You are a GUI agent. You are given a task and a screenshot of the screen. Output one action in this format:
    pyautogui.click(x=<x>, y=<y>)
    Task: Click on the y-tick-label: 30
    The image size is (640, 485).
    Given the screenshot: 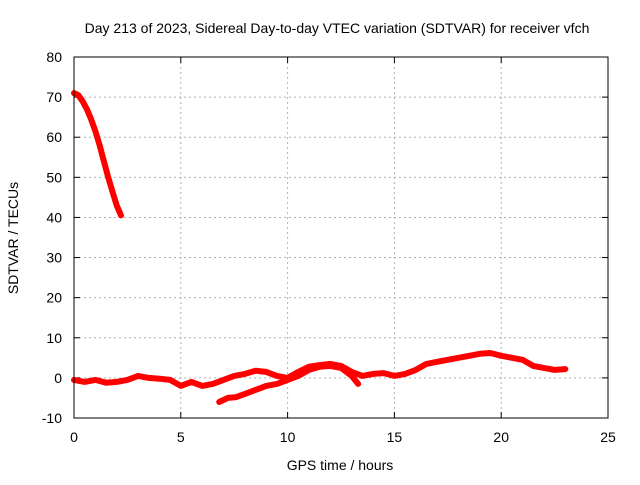 What is the action you would take?
    pyautogui.click(x=54, y=258)
    